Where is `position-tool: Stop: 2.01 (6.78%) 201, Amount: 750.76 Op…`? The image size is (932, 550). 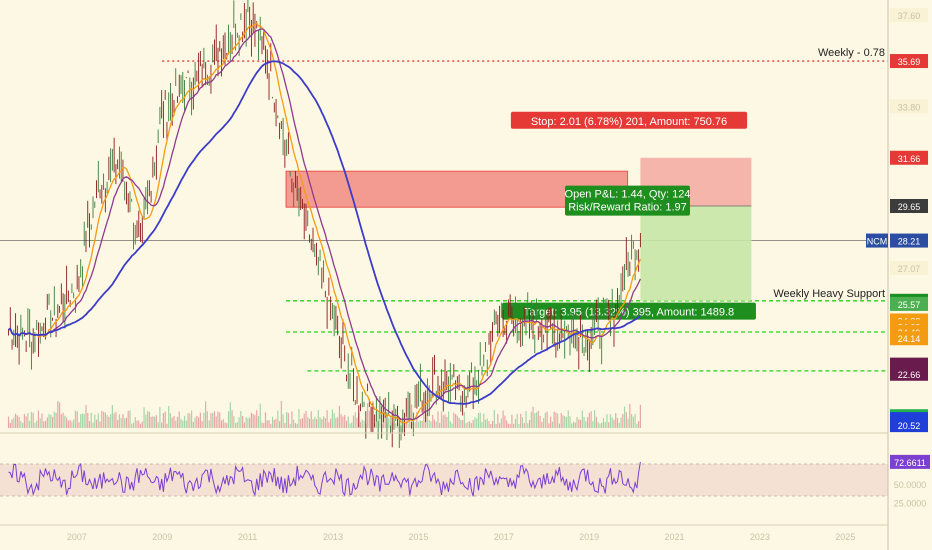 position-tool: Stop: 2.01 (6.78%) 201, Amount: 750.76 Op… is located at coordinates (629, 215).